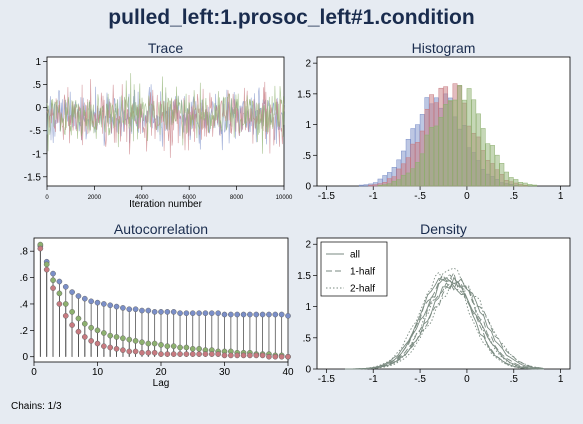 The height and width of the screenshot is (424, 583). Describe the element at coordinates (362, 272) in the screenshot. I see `legend-label: 1-half` at that location.